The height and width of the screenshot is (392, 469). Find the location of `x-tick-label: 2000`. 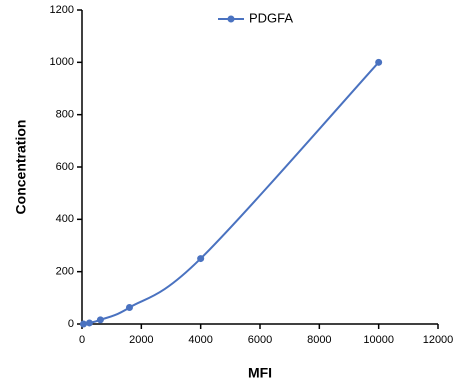

x-tick-label: 2000 is located at coordinates (141, 340).